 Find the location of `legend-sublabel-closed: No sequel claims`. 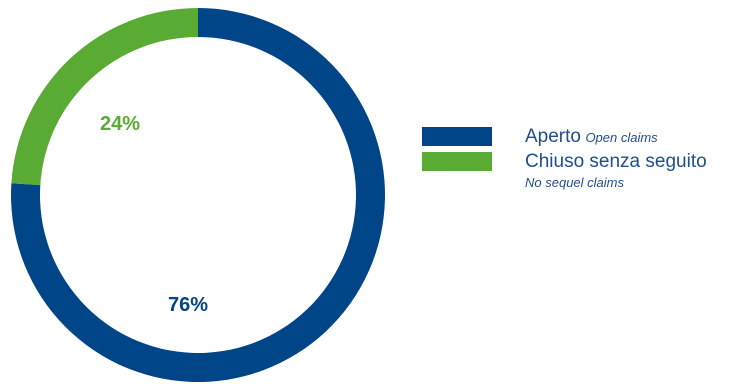

legend-sublabel-closed: No sequel claims is located at coordinates (574, 182).